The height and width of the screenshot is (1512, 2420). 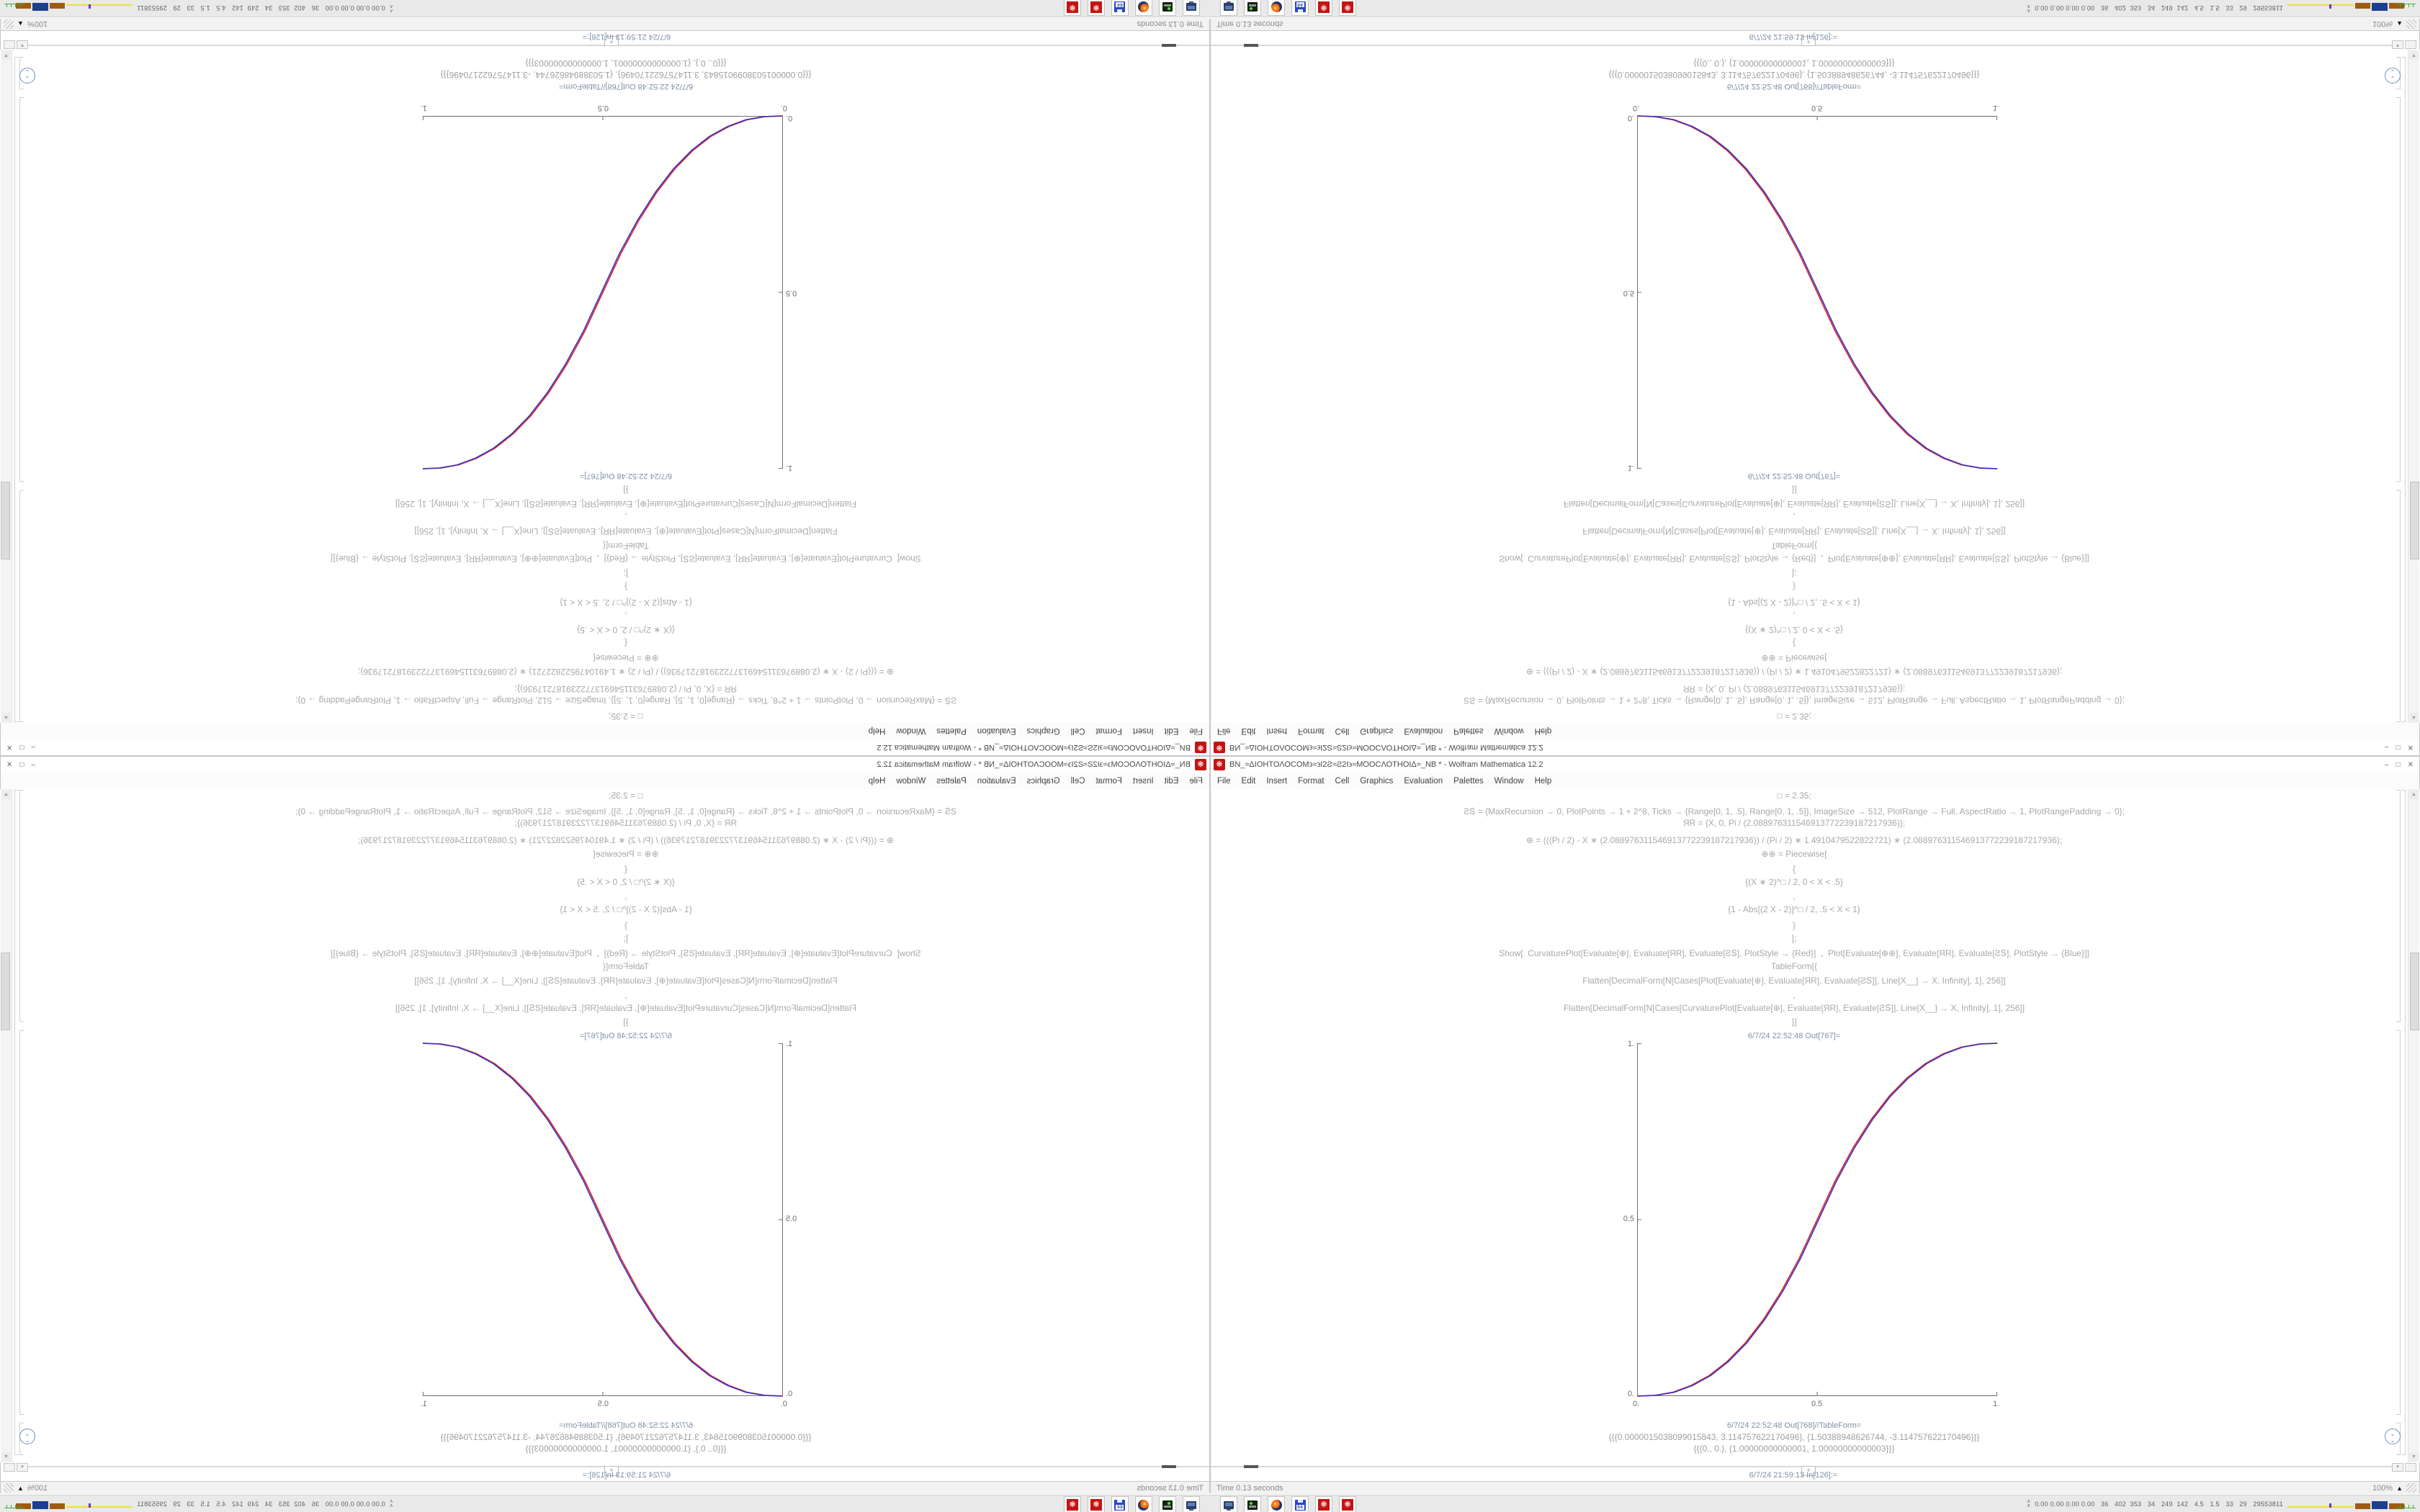 What do you see at coordinates (626, 1022) in the screenshot?
I see `notebook-input-line: }]` at bounding box center [626, 1022].